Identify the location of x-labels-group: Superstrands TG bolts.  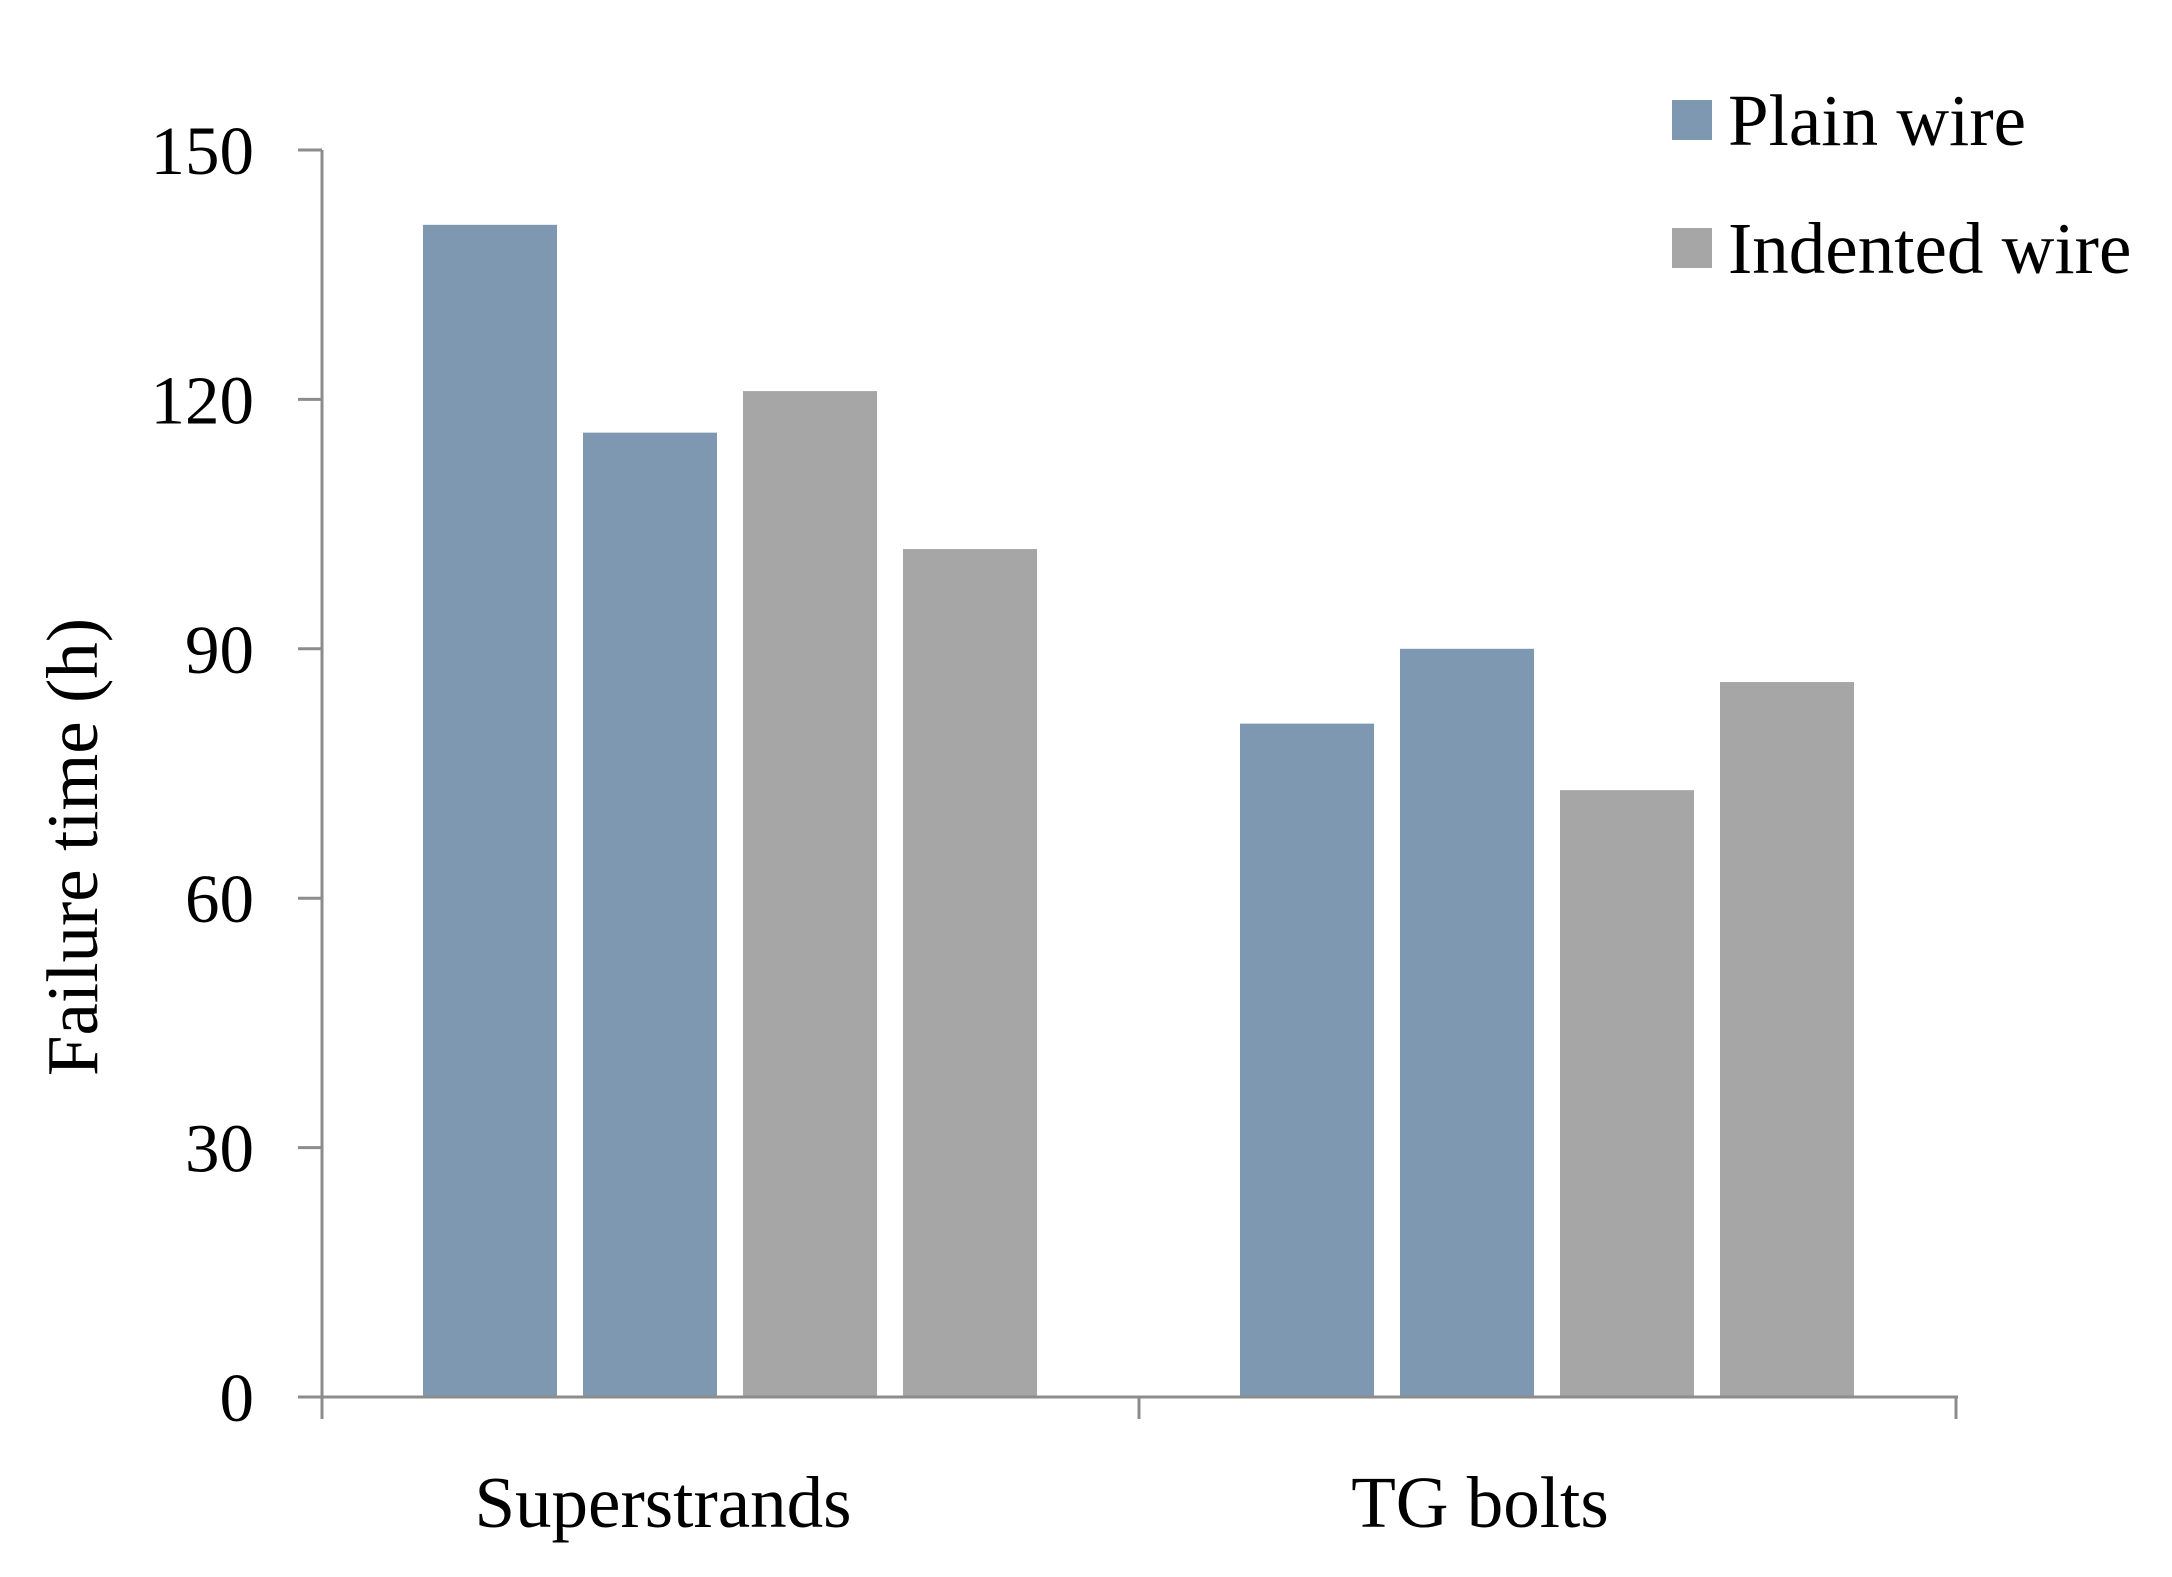
(1041, 1502).